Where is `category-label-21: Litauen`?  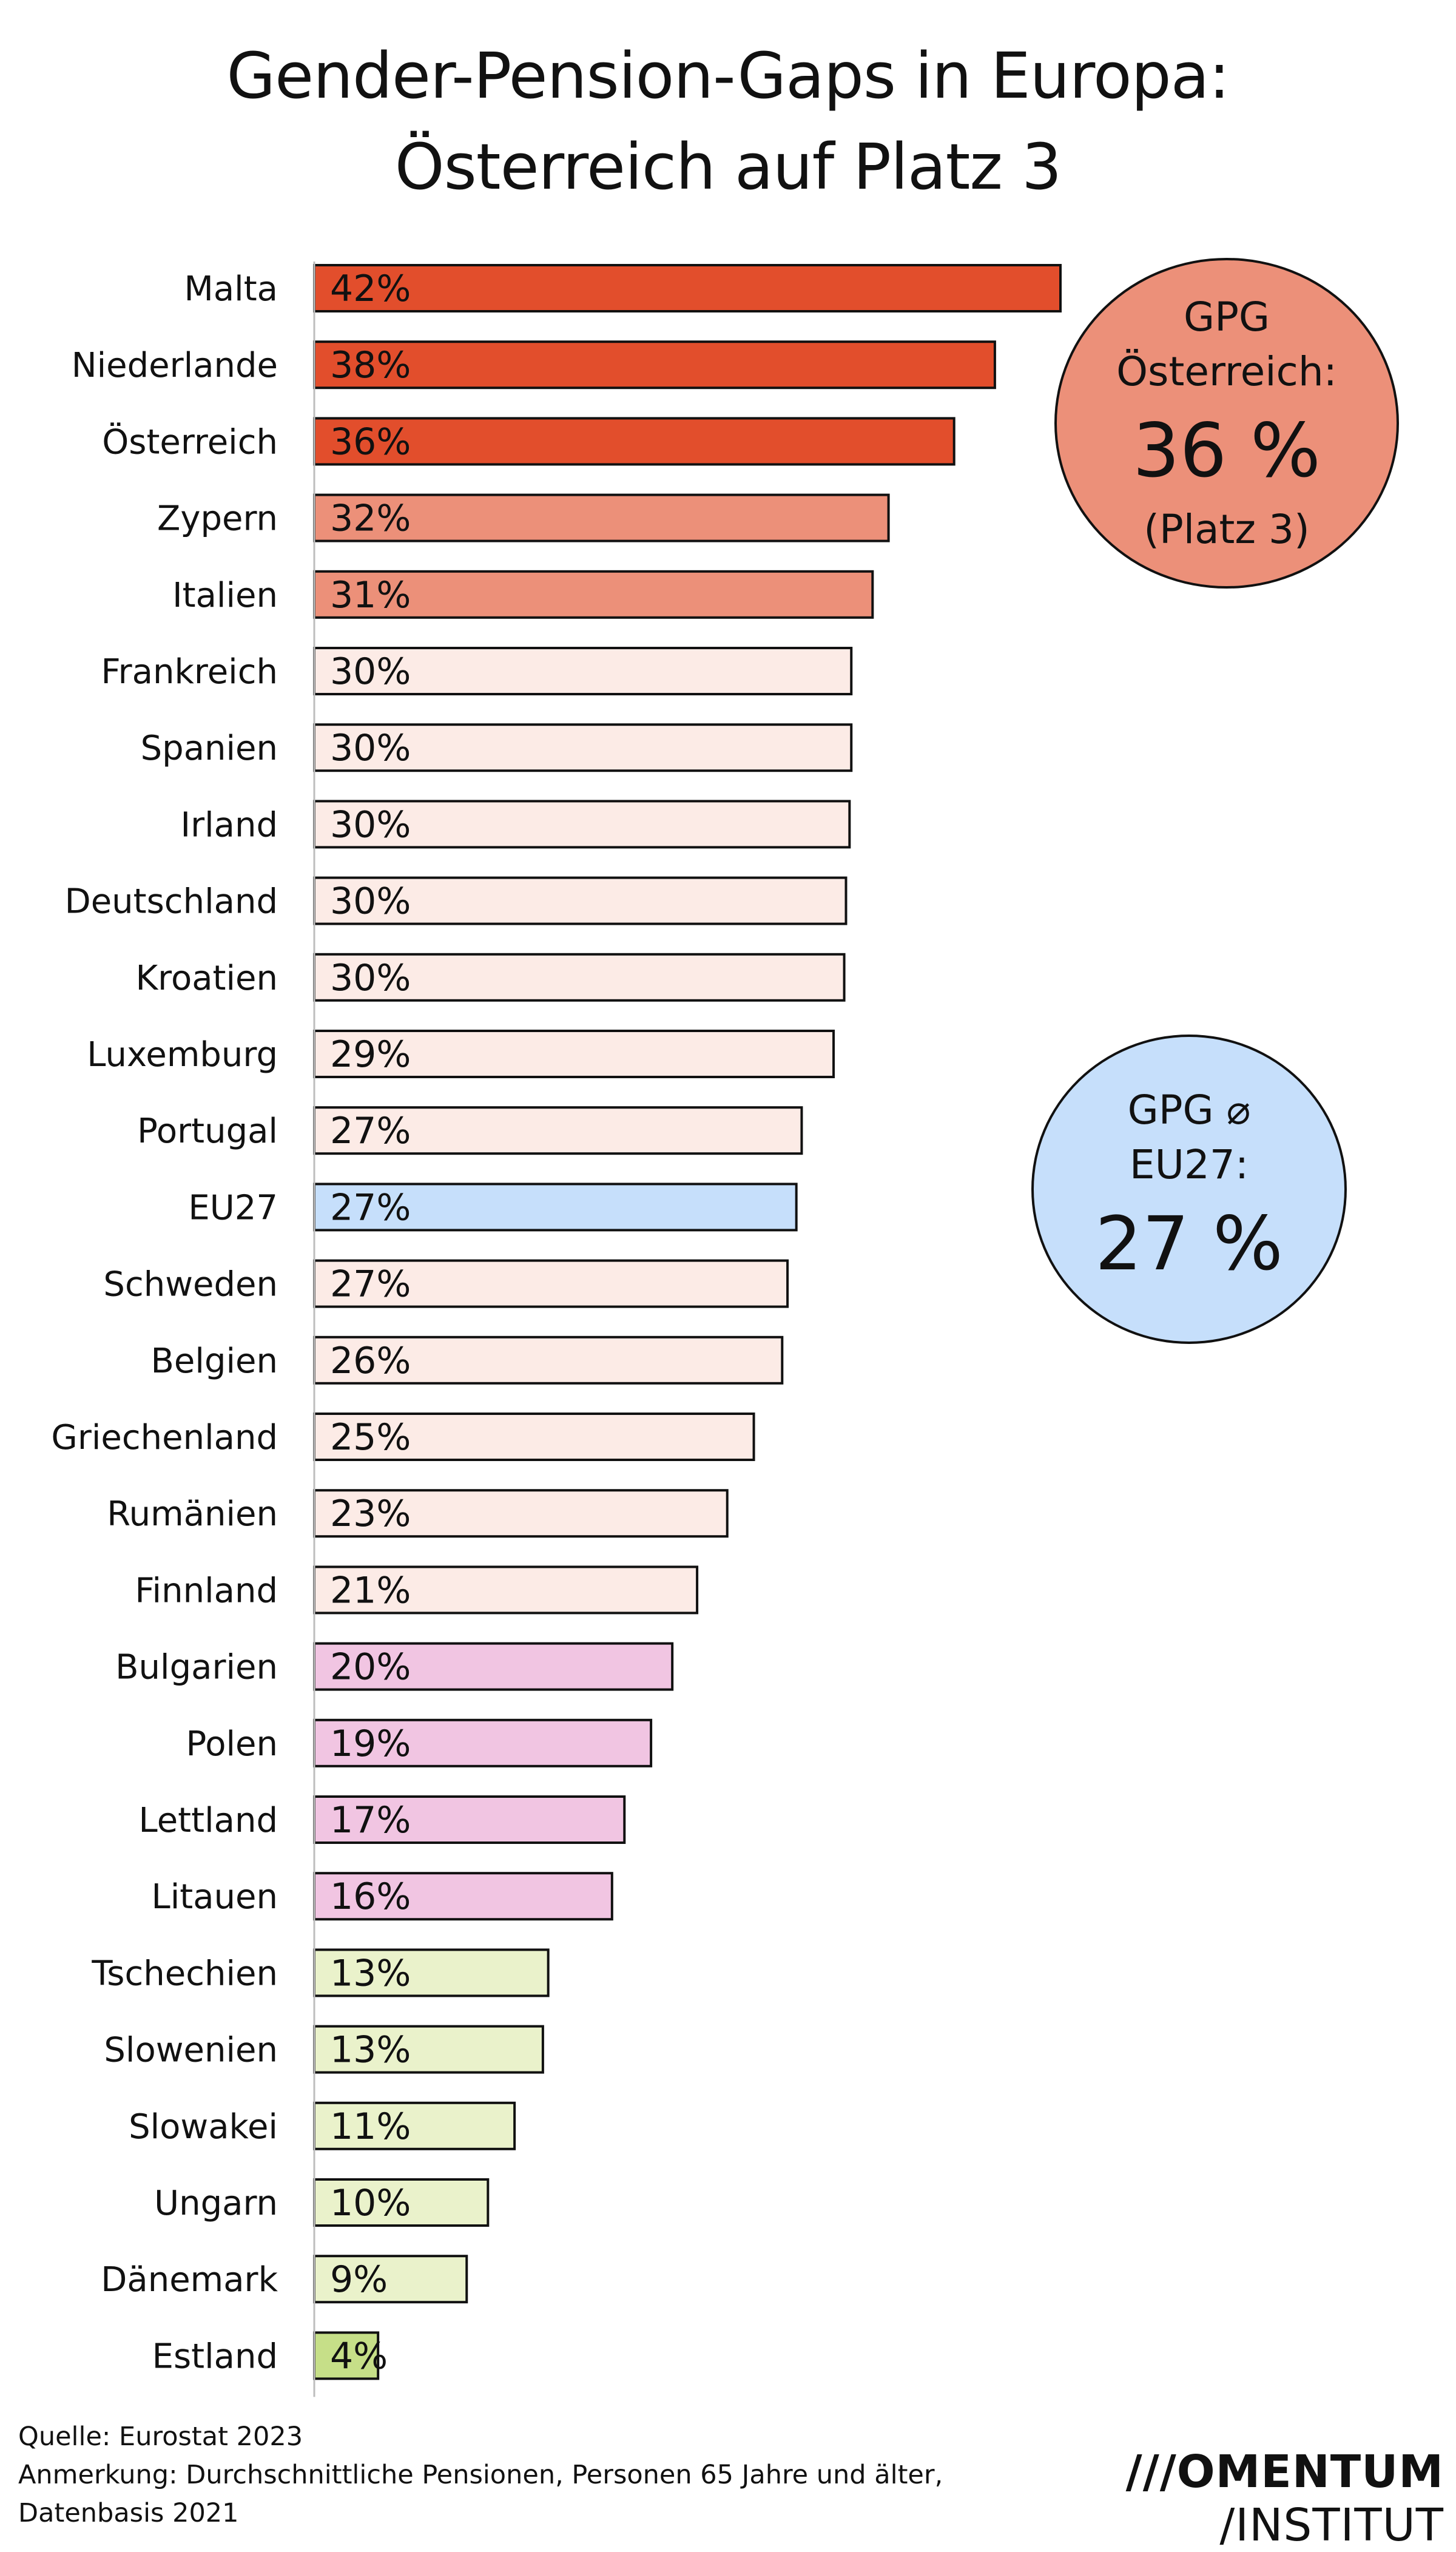 category-label-21: Litauen is located at coordinates (215, 1897).